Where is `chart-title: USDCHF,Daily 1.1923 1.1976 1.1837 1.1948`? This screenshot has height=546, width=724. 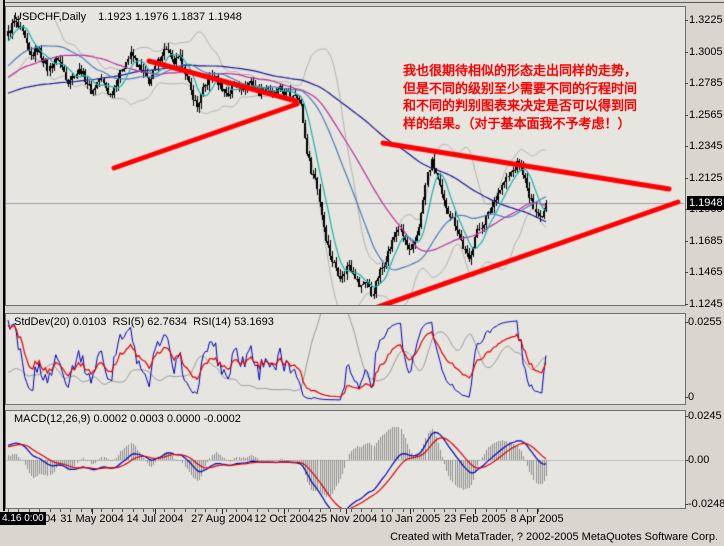 chart-title: USDCHF,Daily 1.1923 1.1976 1.1837 1.1948 is located at coordinates (128, 17).